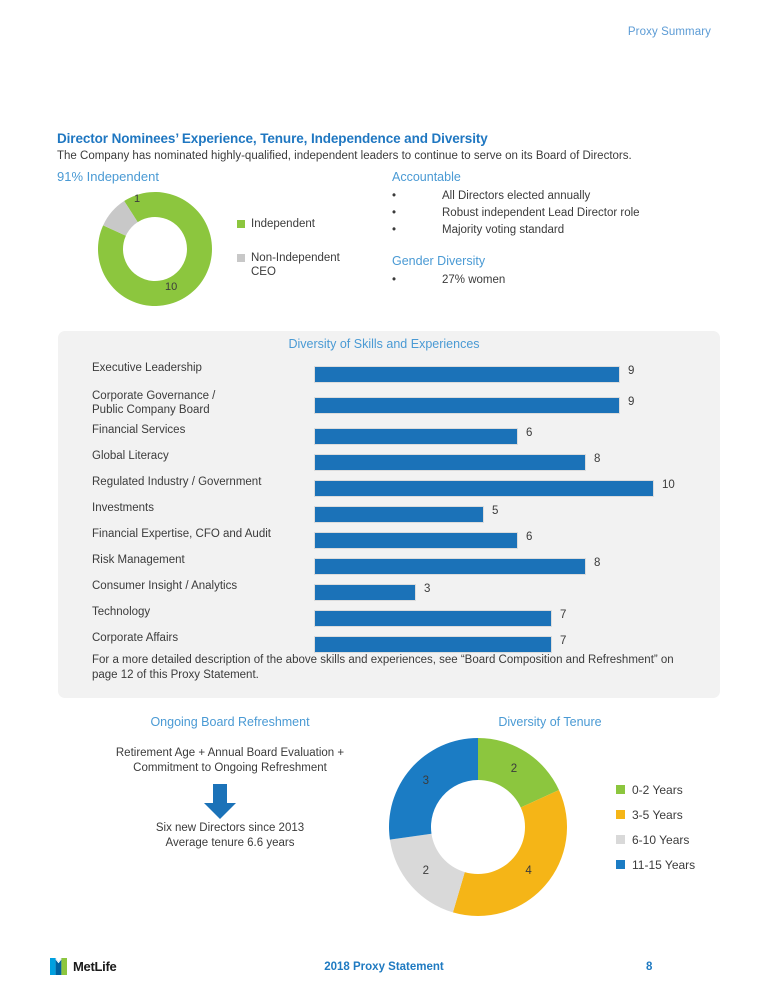 The width and height of the screenshot is (768, 1004). Describe the element at coordinates (563, 641) in the screenshot. I see `bar-value: 7` at that location.